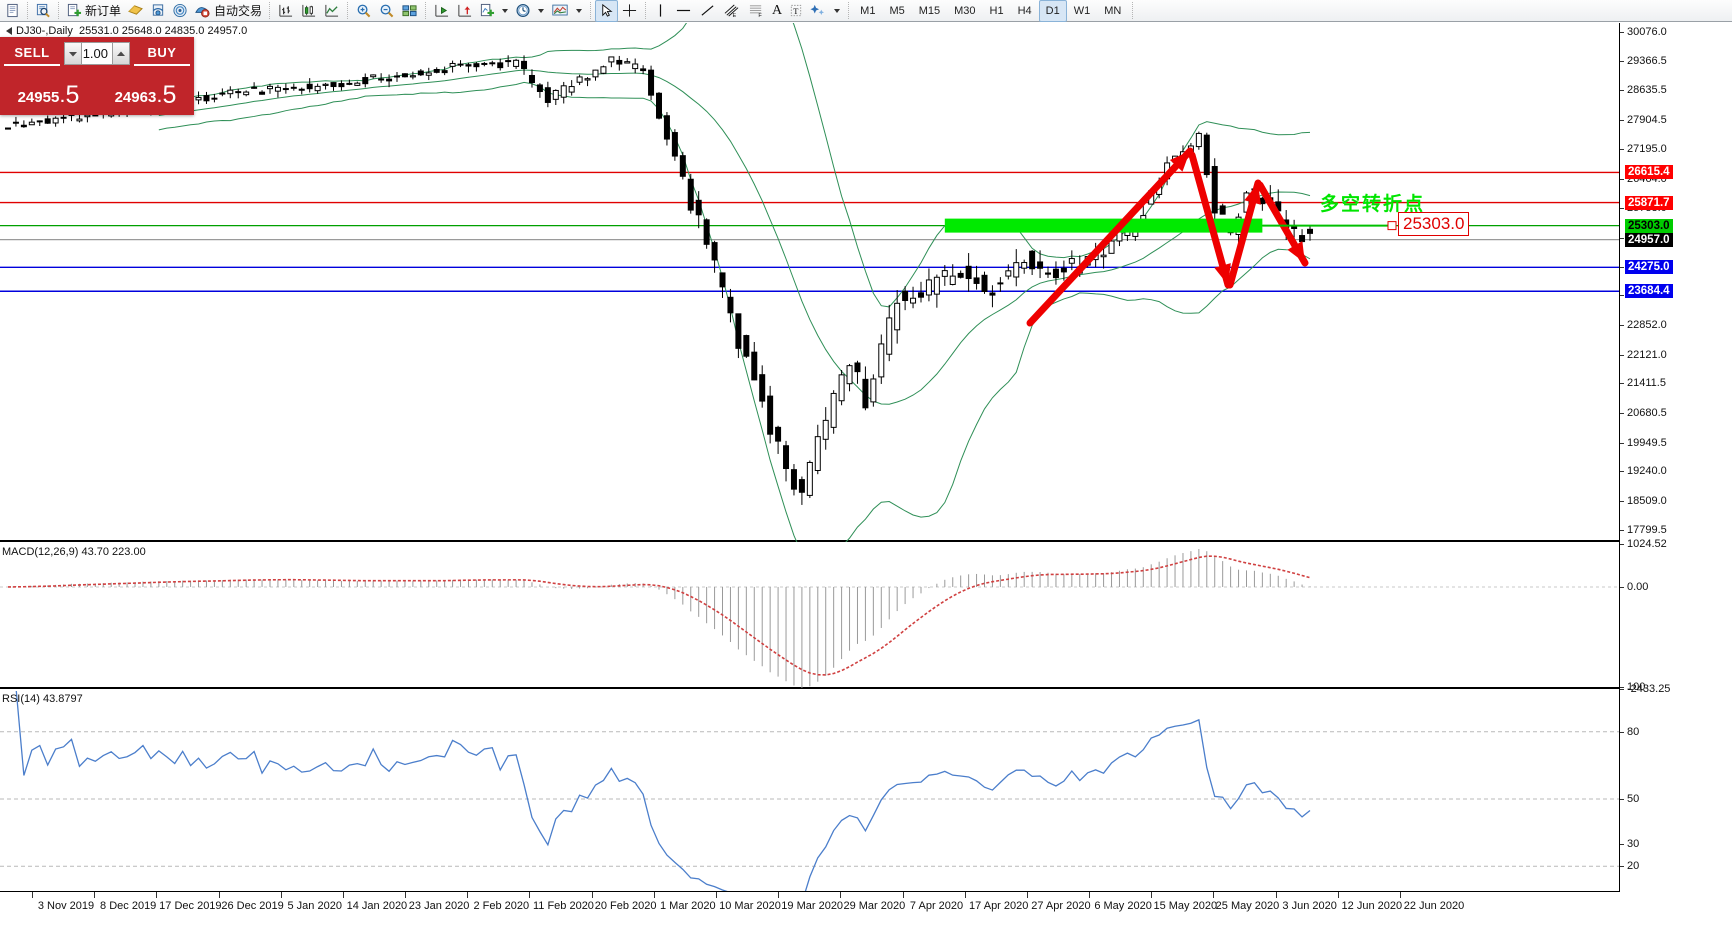 The image size is (1732, 939). What do you see at coordinates (43, 11) in the screenshot?
I see `symbol-search-icon` at bounding box center [43, 11].